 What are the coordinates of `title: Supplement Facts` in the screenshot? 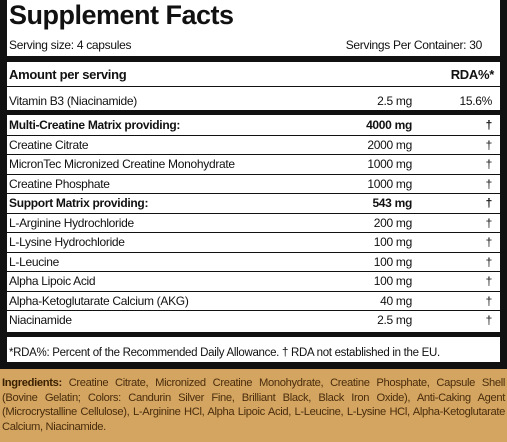 It's located at (121, 15).